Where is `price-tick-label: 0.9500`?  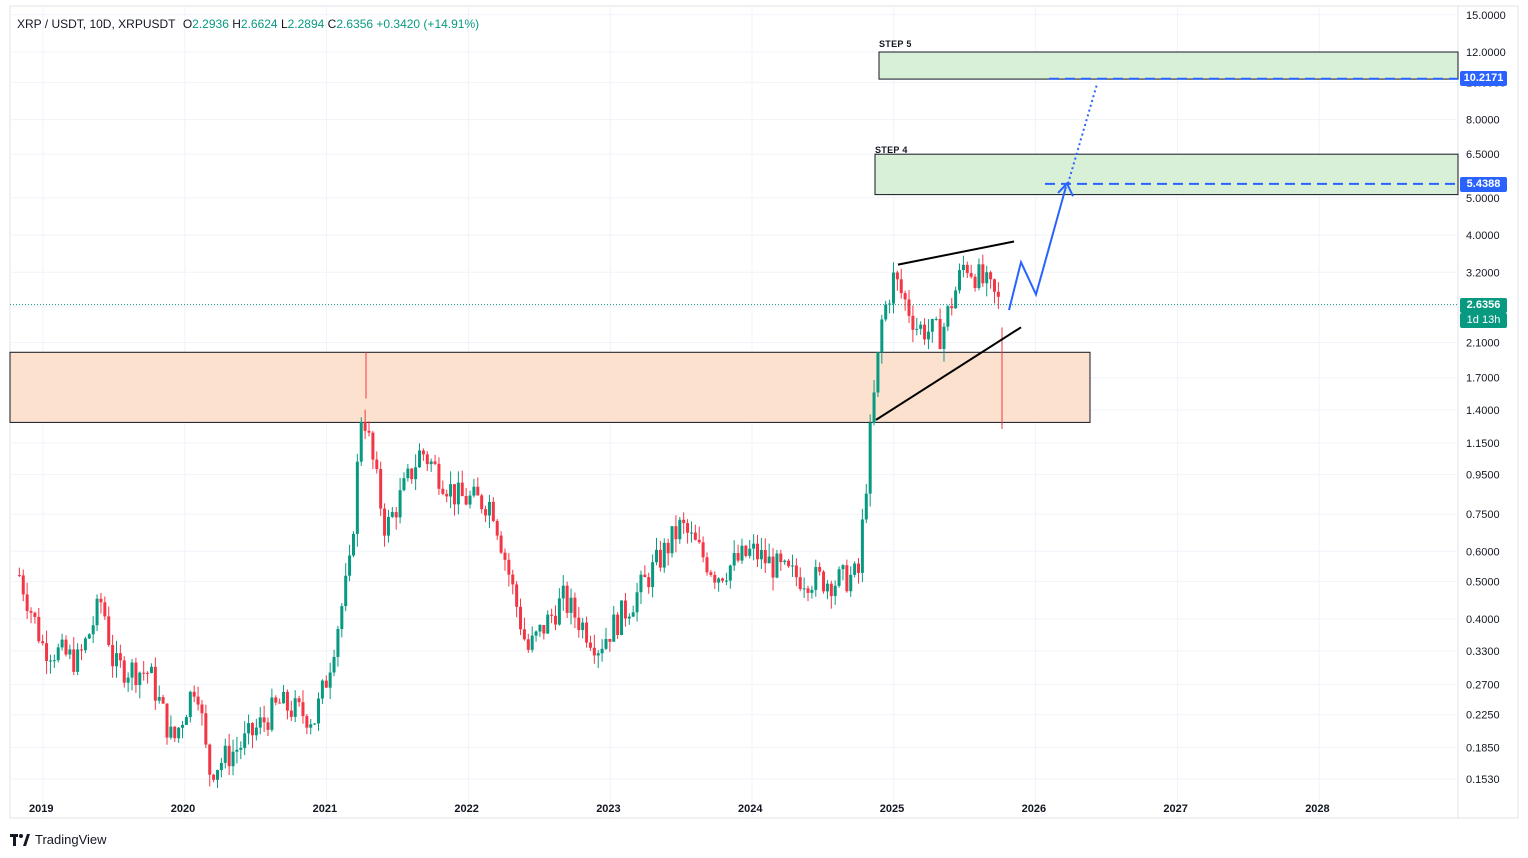 price-tick-label: 0.9500 is located at coordinates (1483, 476).